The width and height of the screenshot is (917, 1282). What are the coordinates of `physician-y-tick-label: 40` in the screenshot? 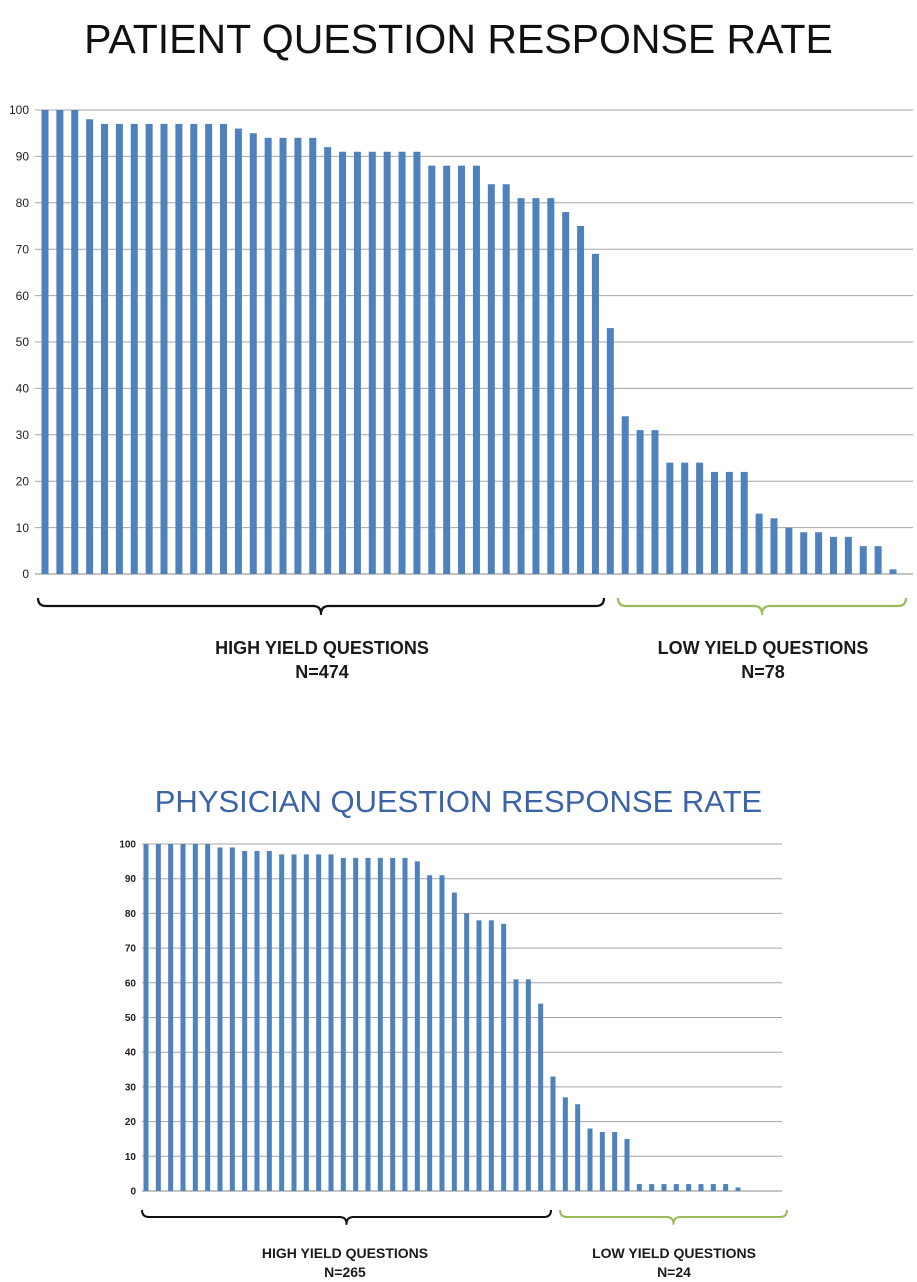 It's located at (131, 1053).